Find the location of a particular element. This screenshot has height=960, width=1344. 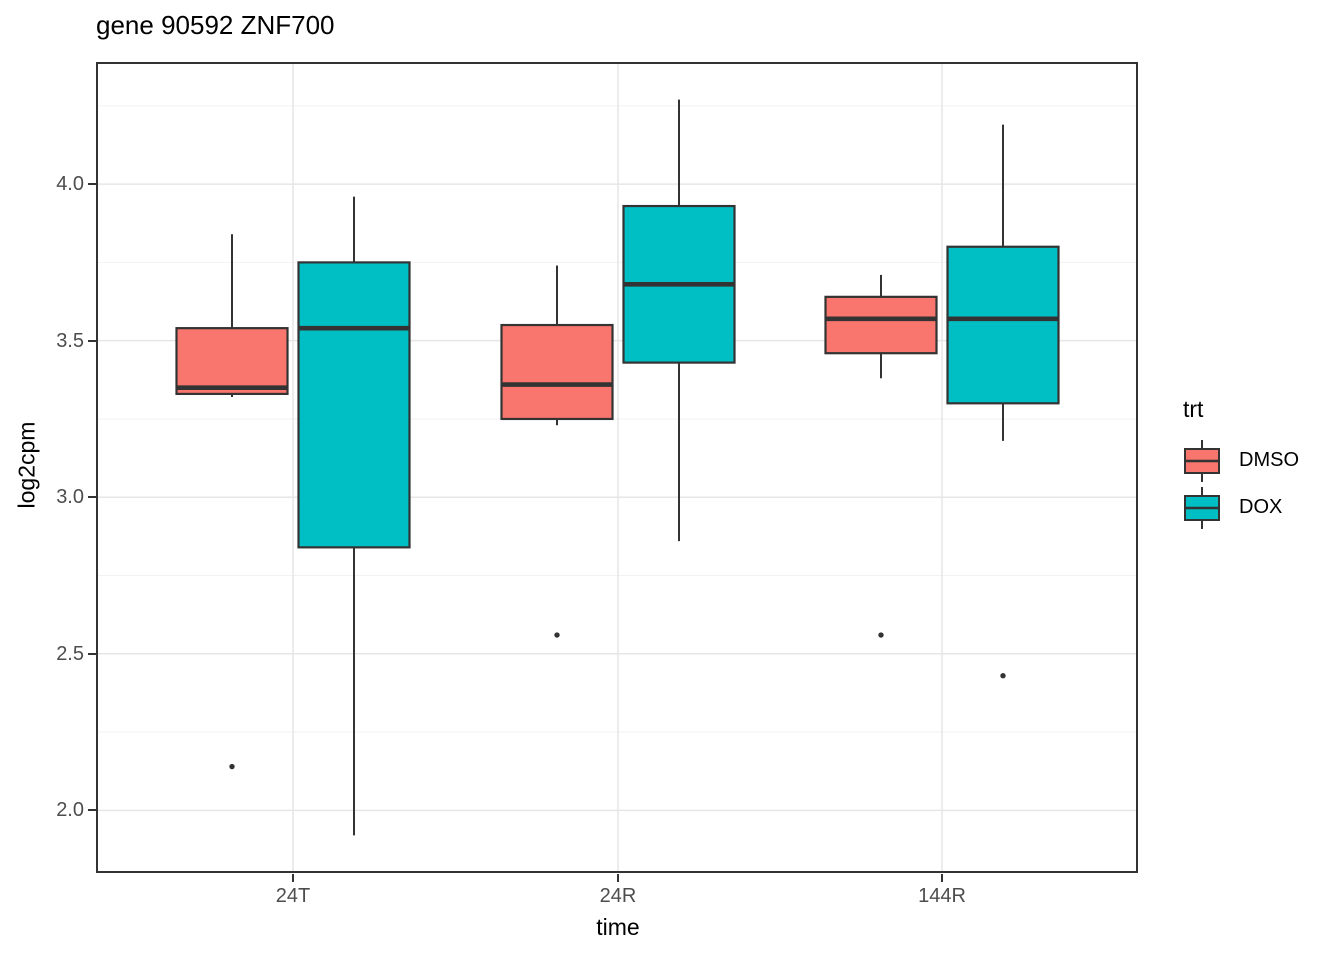

legend-label: DOX is located at coordinates (1261, 507).